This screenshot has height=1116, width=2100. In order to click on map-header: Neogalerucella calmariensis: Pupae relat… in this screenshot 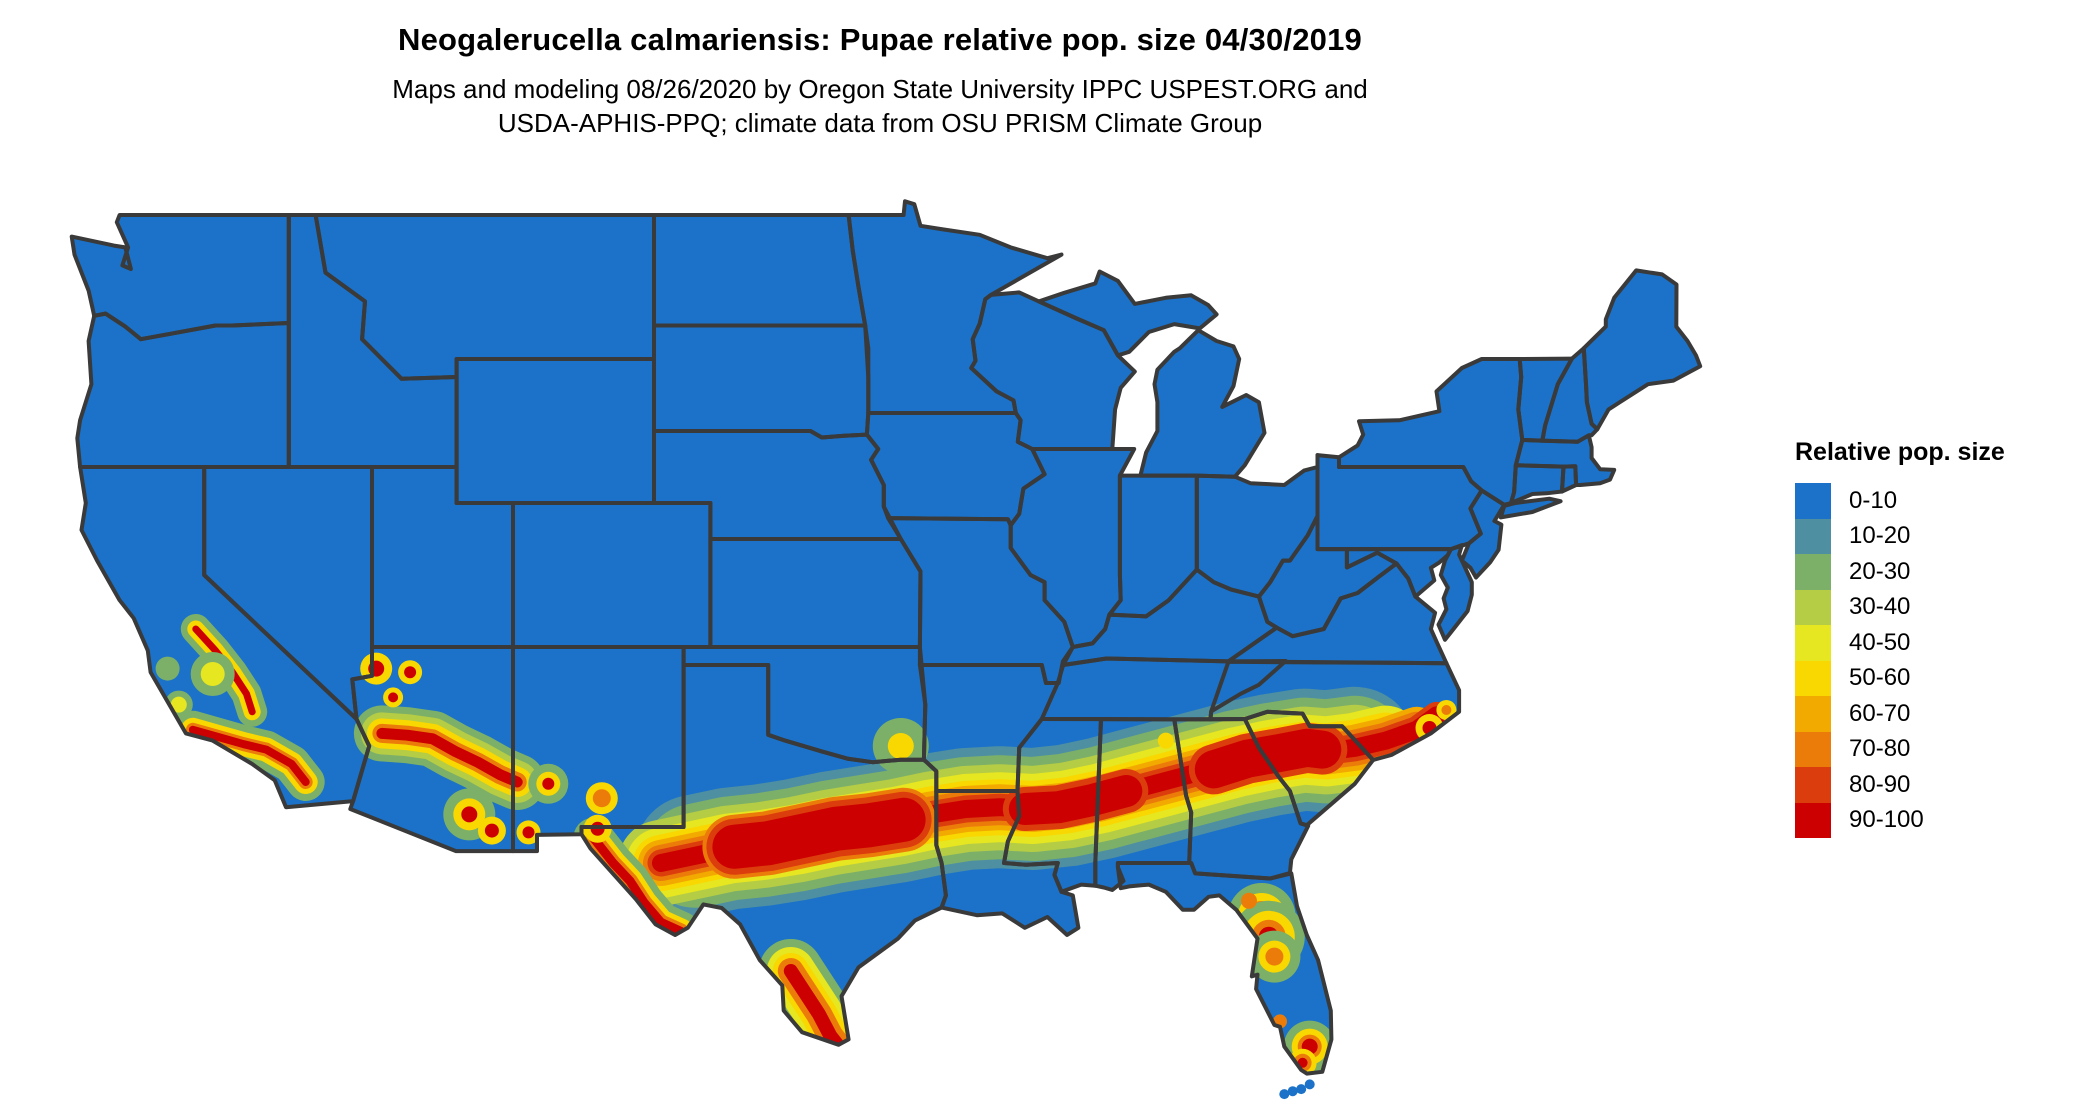, I will do `click(880, 81)`.